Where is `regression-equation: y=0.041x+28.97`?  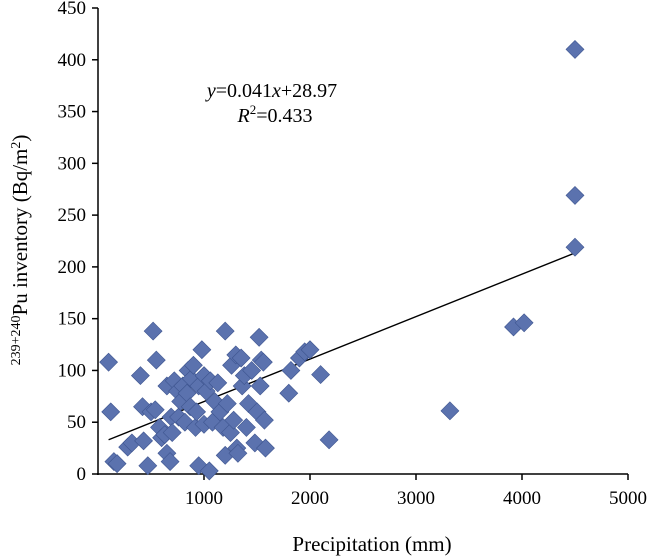 regression-equation: y=0.041x+28.97 is located at coordinates (271, 91).